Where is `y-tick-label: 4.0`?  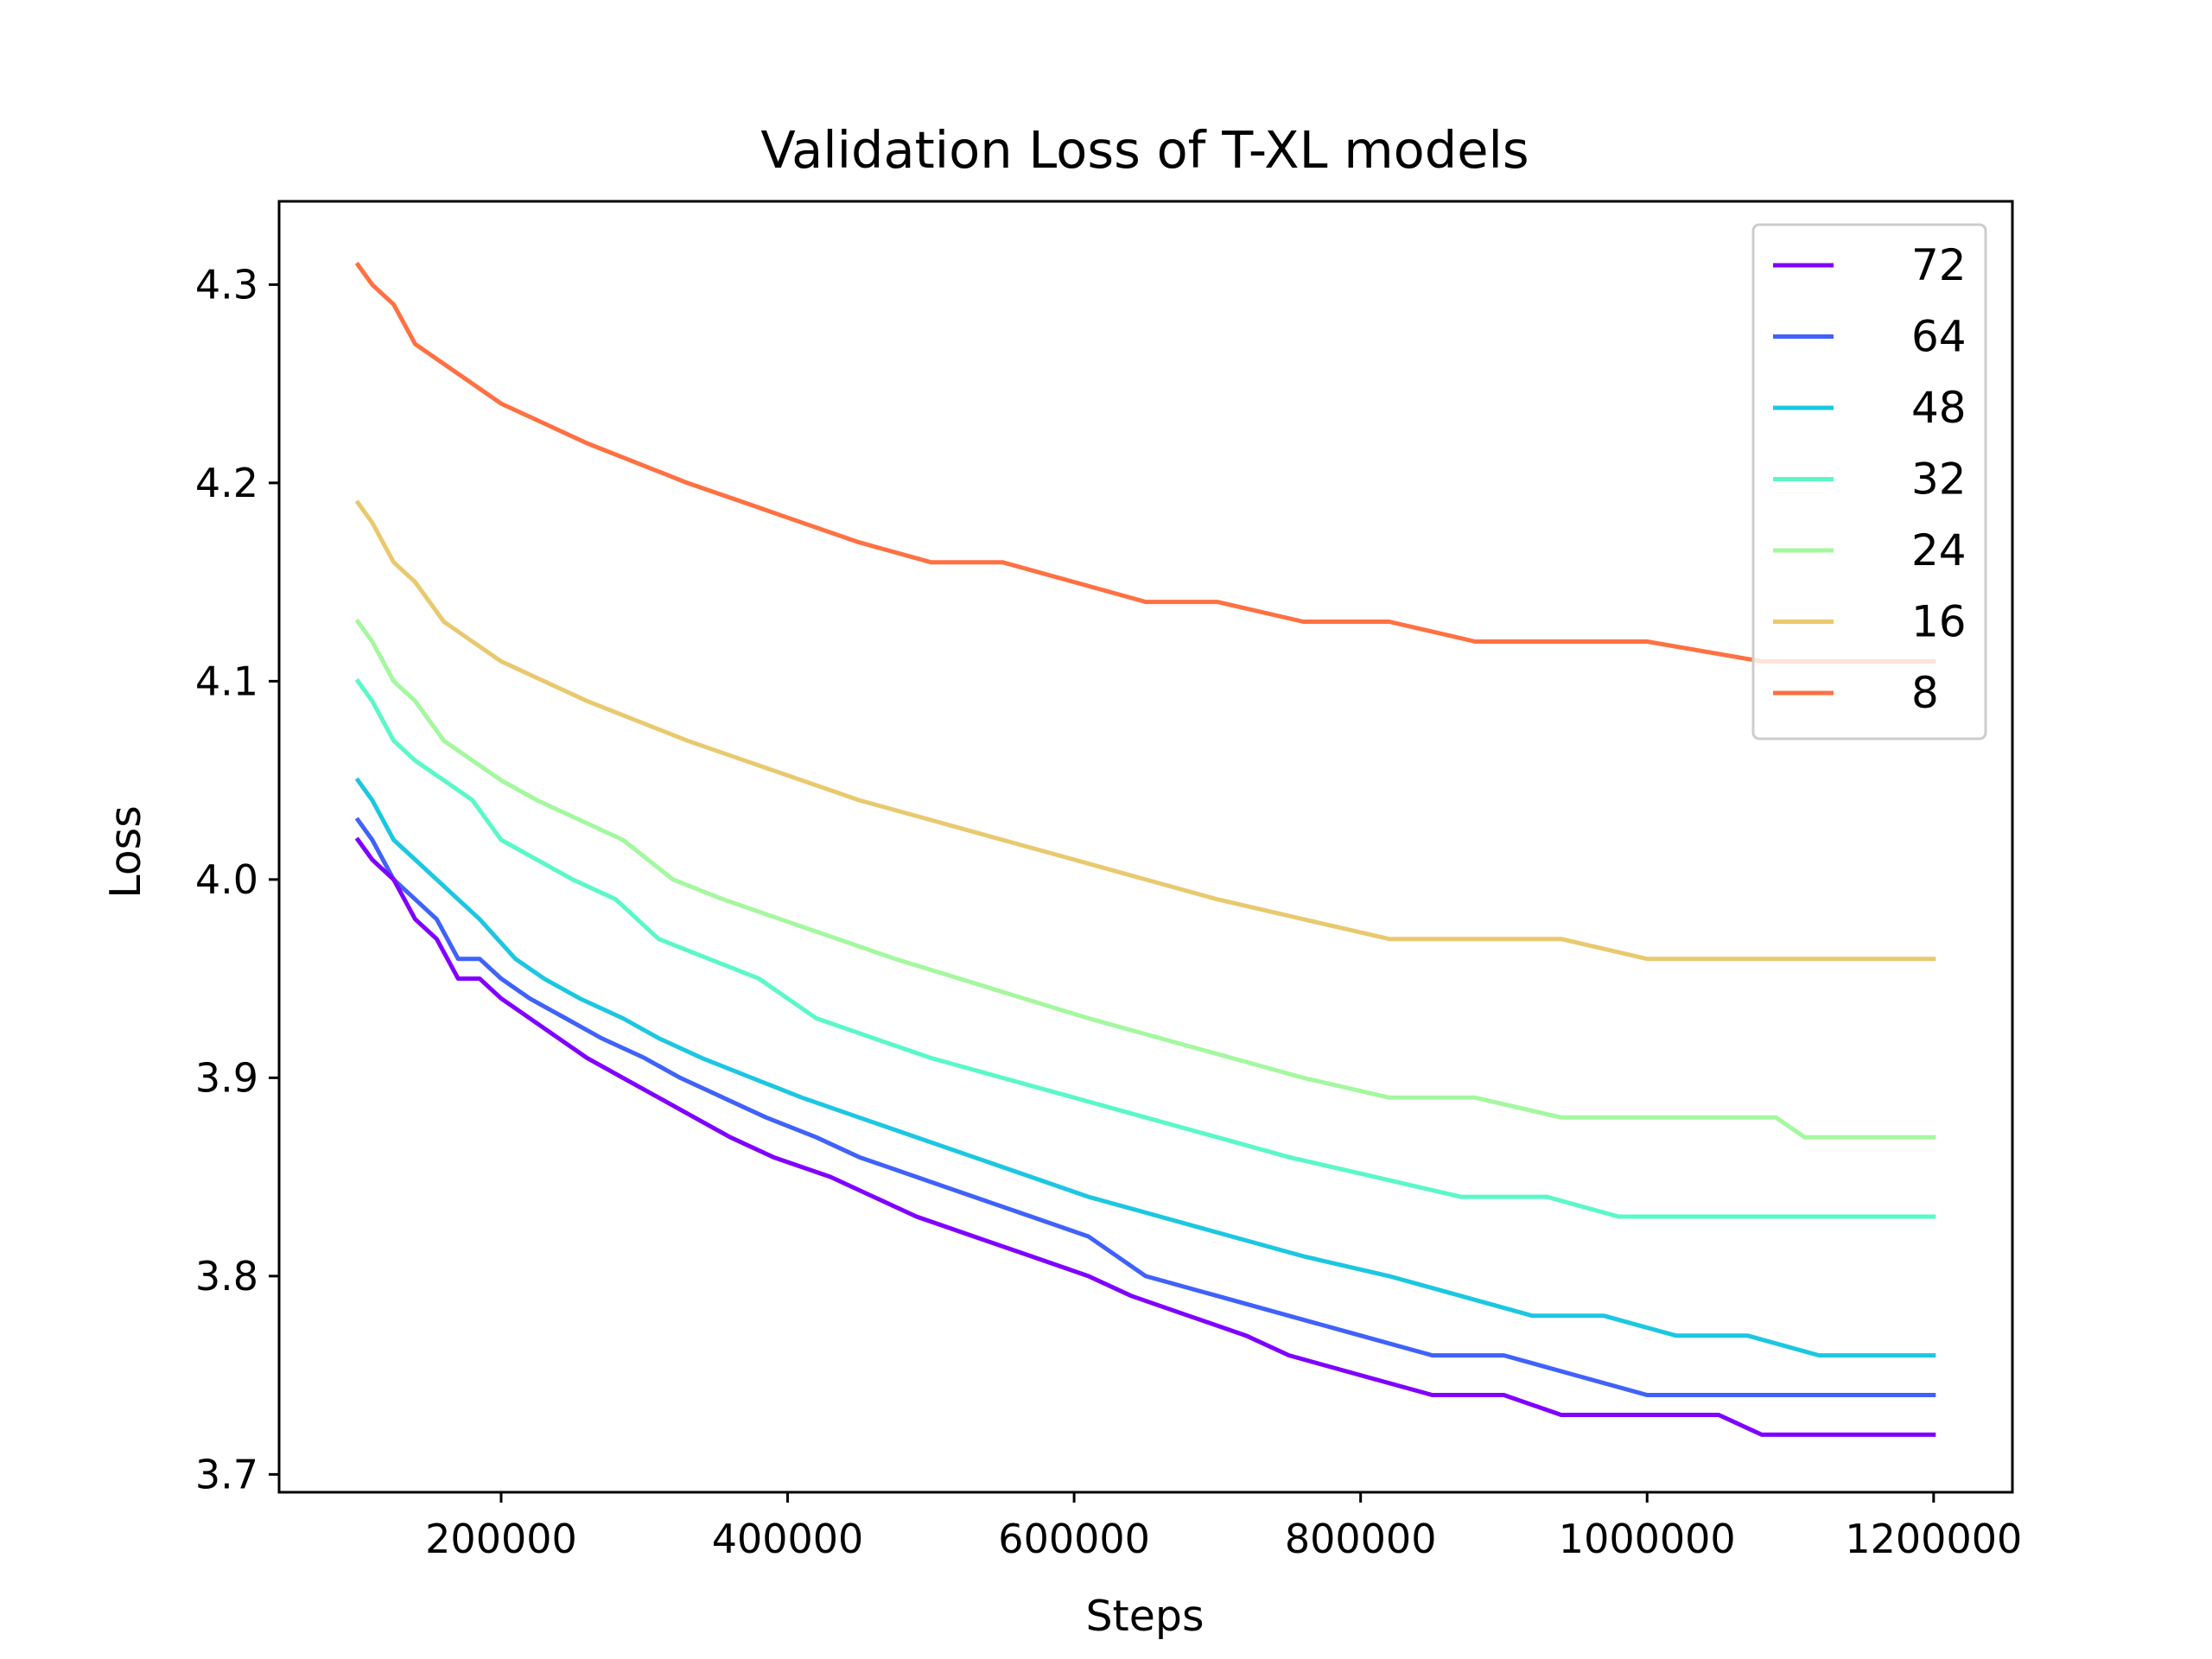
y-tick-label: 4.0 is located at coordinates (226, 879).